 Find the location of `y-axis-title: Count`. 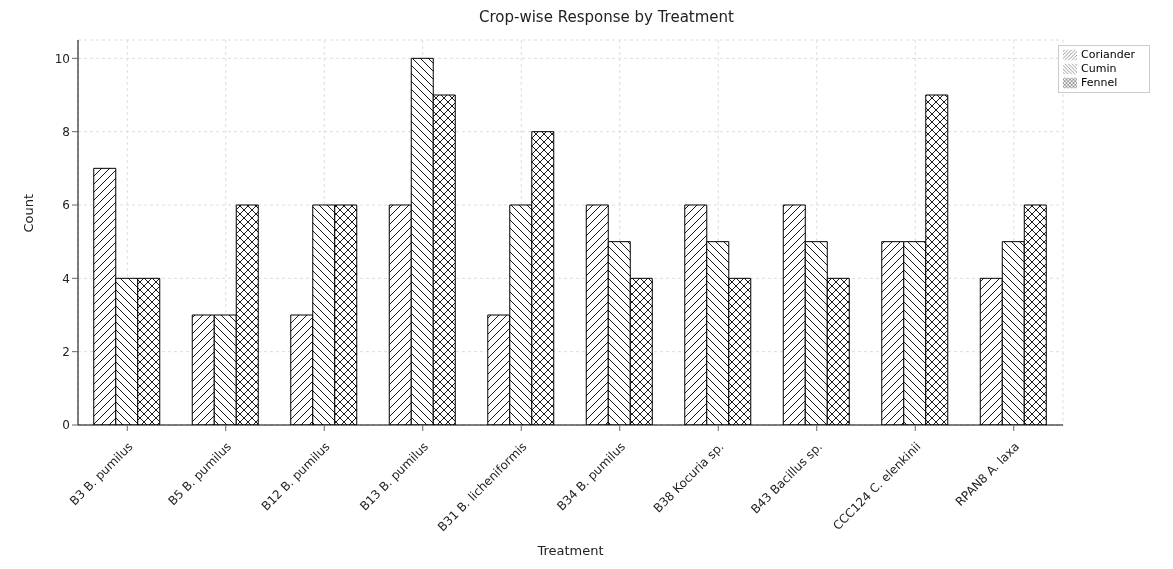

y-axis-title: Count is located at coordinates (28, 213).